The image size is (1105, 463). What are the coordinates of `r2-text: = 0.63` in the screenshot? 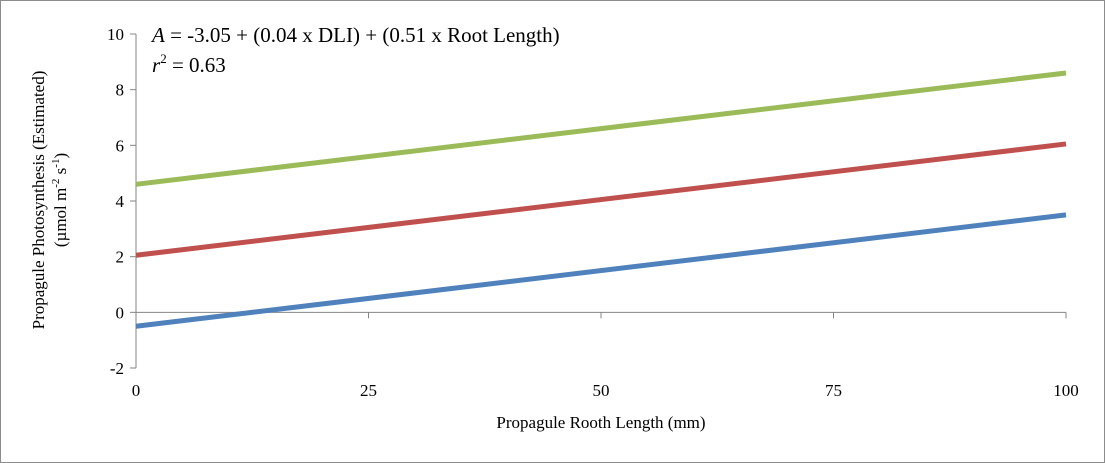 It's located at (196, 65).